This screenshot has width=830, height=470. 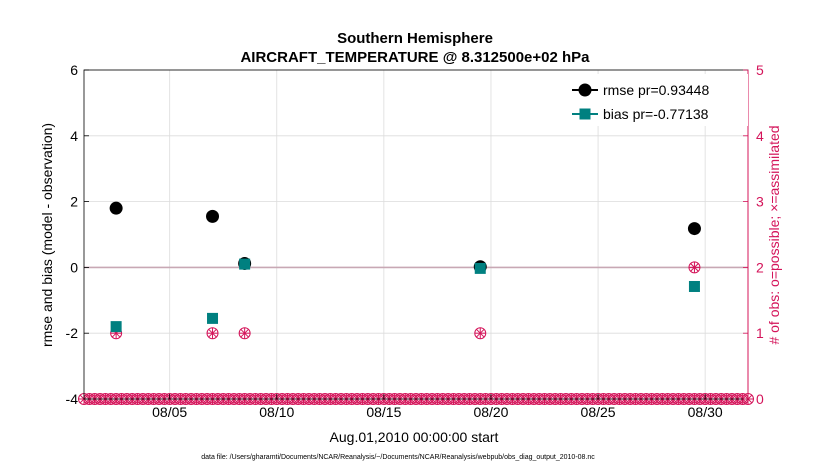 I want to click on y-tick-label: 2, so click(x=74, y=202).